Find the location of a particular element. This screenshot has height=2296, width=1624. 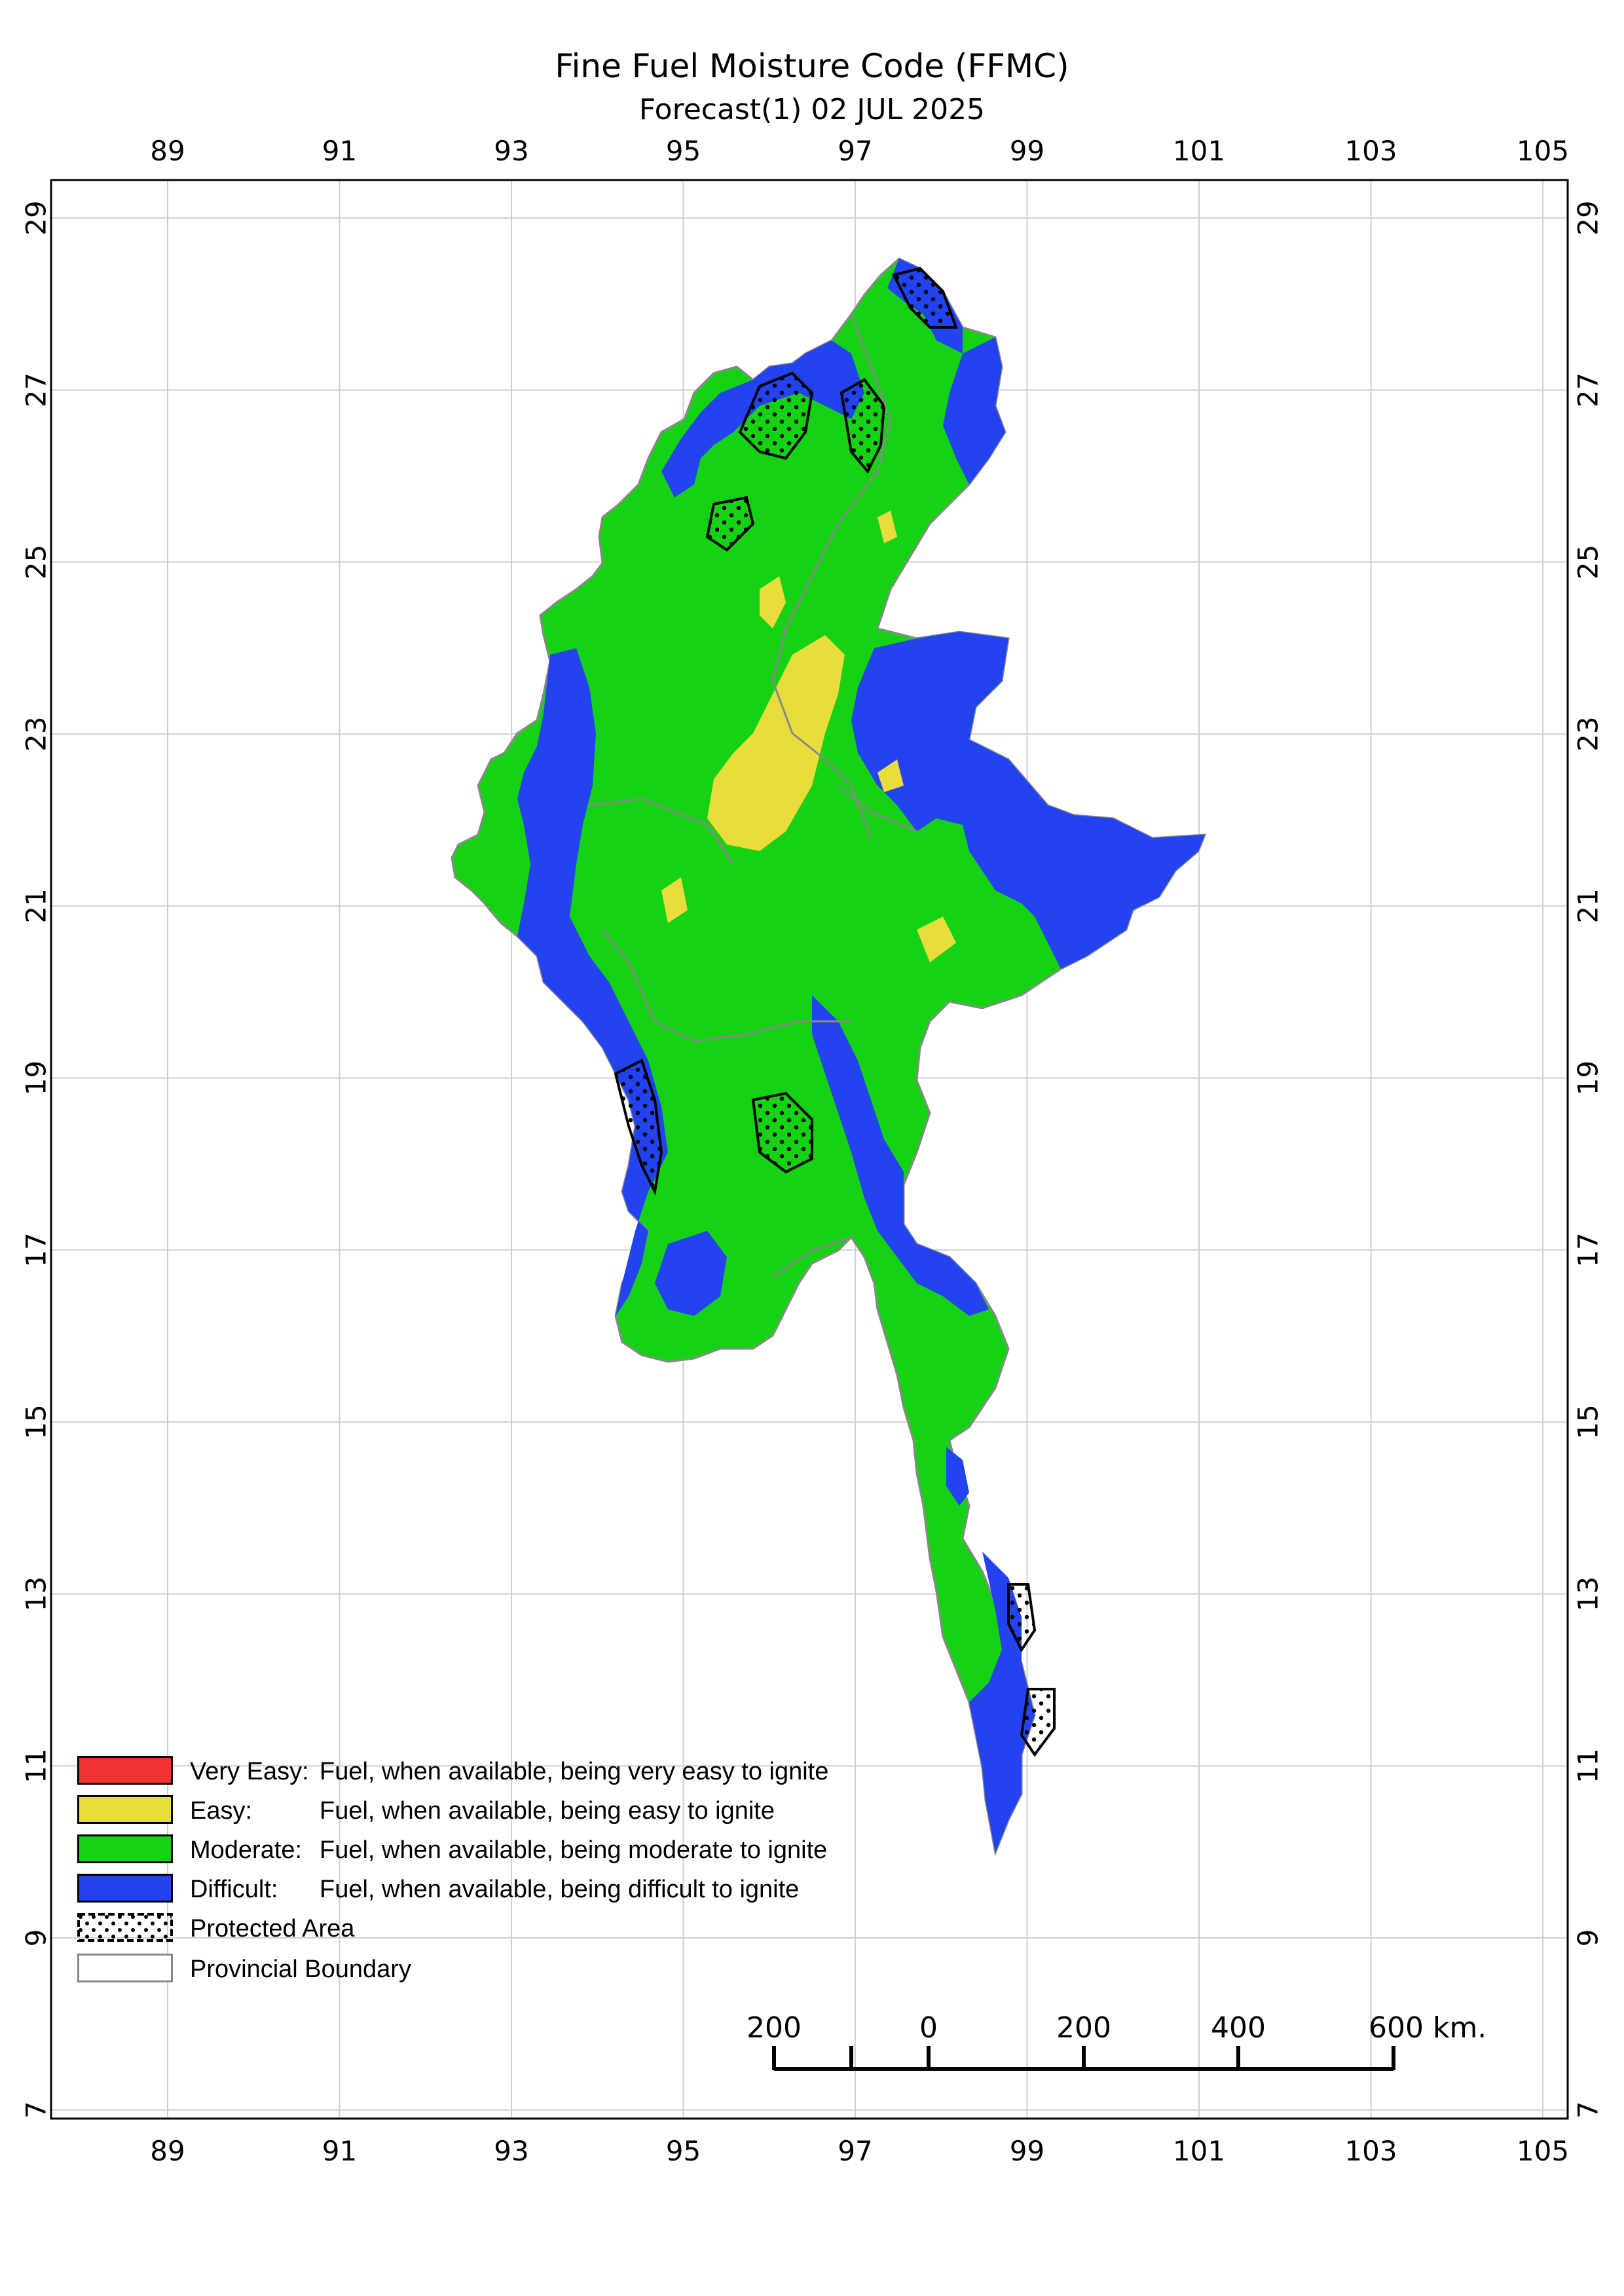

provincial-boundaries is located at coordinates (753, 796).